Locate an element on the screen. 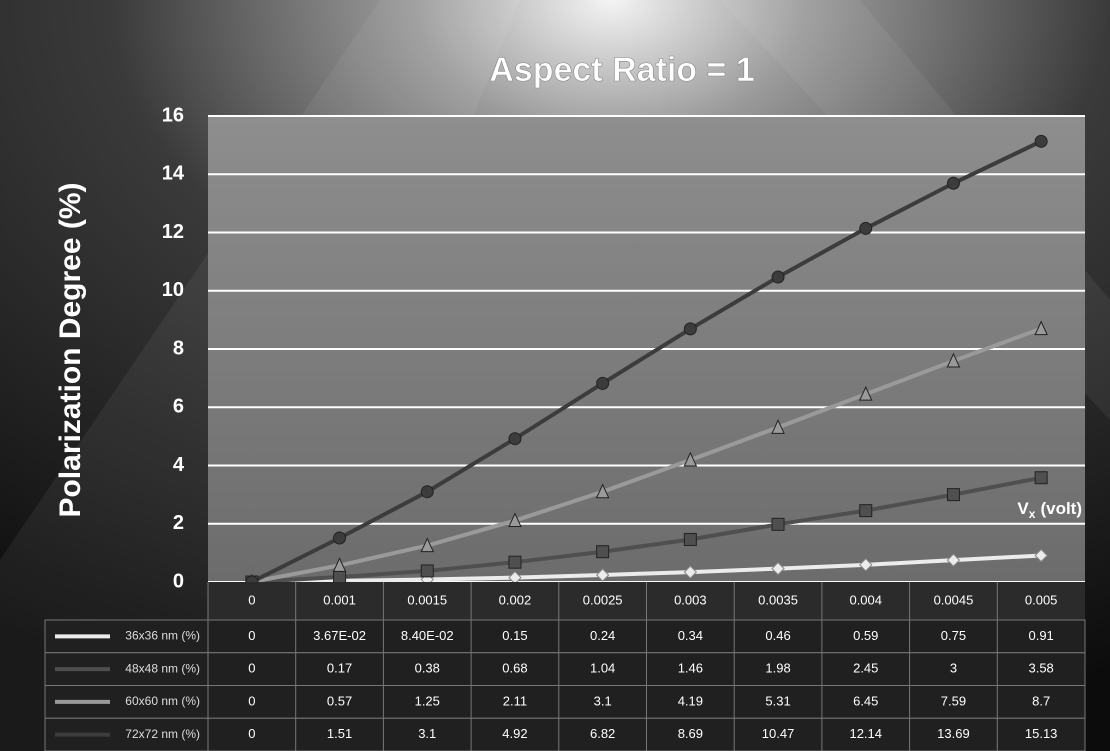 This screenshot has width=1110, height=751. table-cell: 15.13 is located at coordinates (1041, 733).